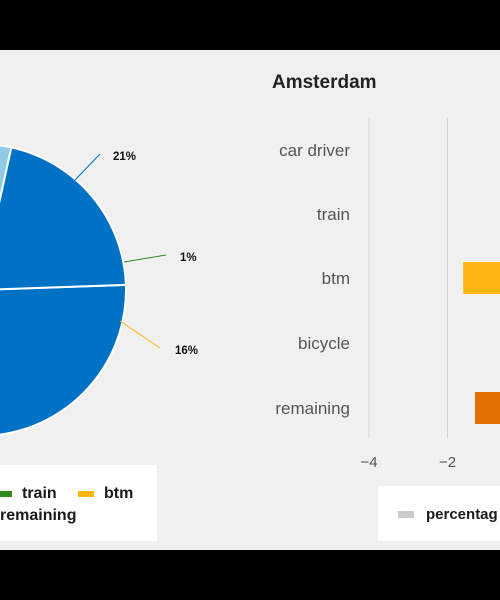 This screenshot has width=500, height=600. What do you see at coordinates (87, 167) in the screenshot?
I see `pie-leader-remaining` at bounding box center [87, 167].